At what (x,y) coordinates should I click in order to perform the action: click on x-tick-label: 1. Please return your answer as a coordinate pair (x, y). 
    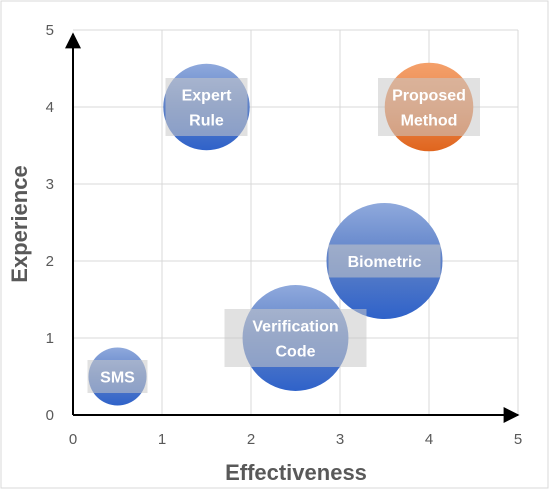
    Looking at the image, I should click on (162, 439).